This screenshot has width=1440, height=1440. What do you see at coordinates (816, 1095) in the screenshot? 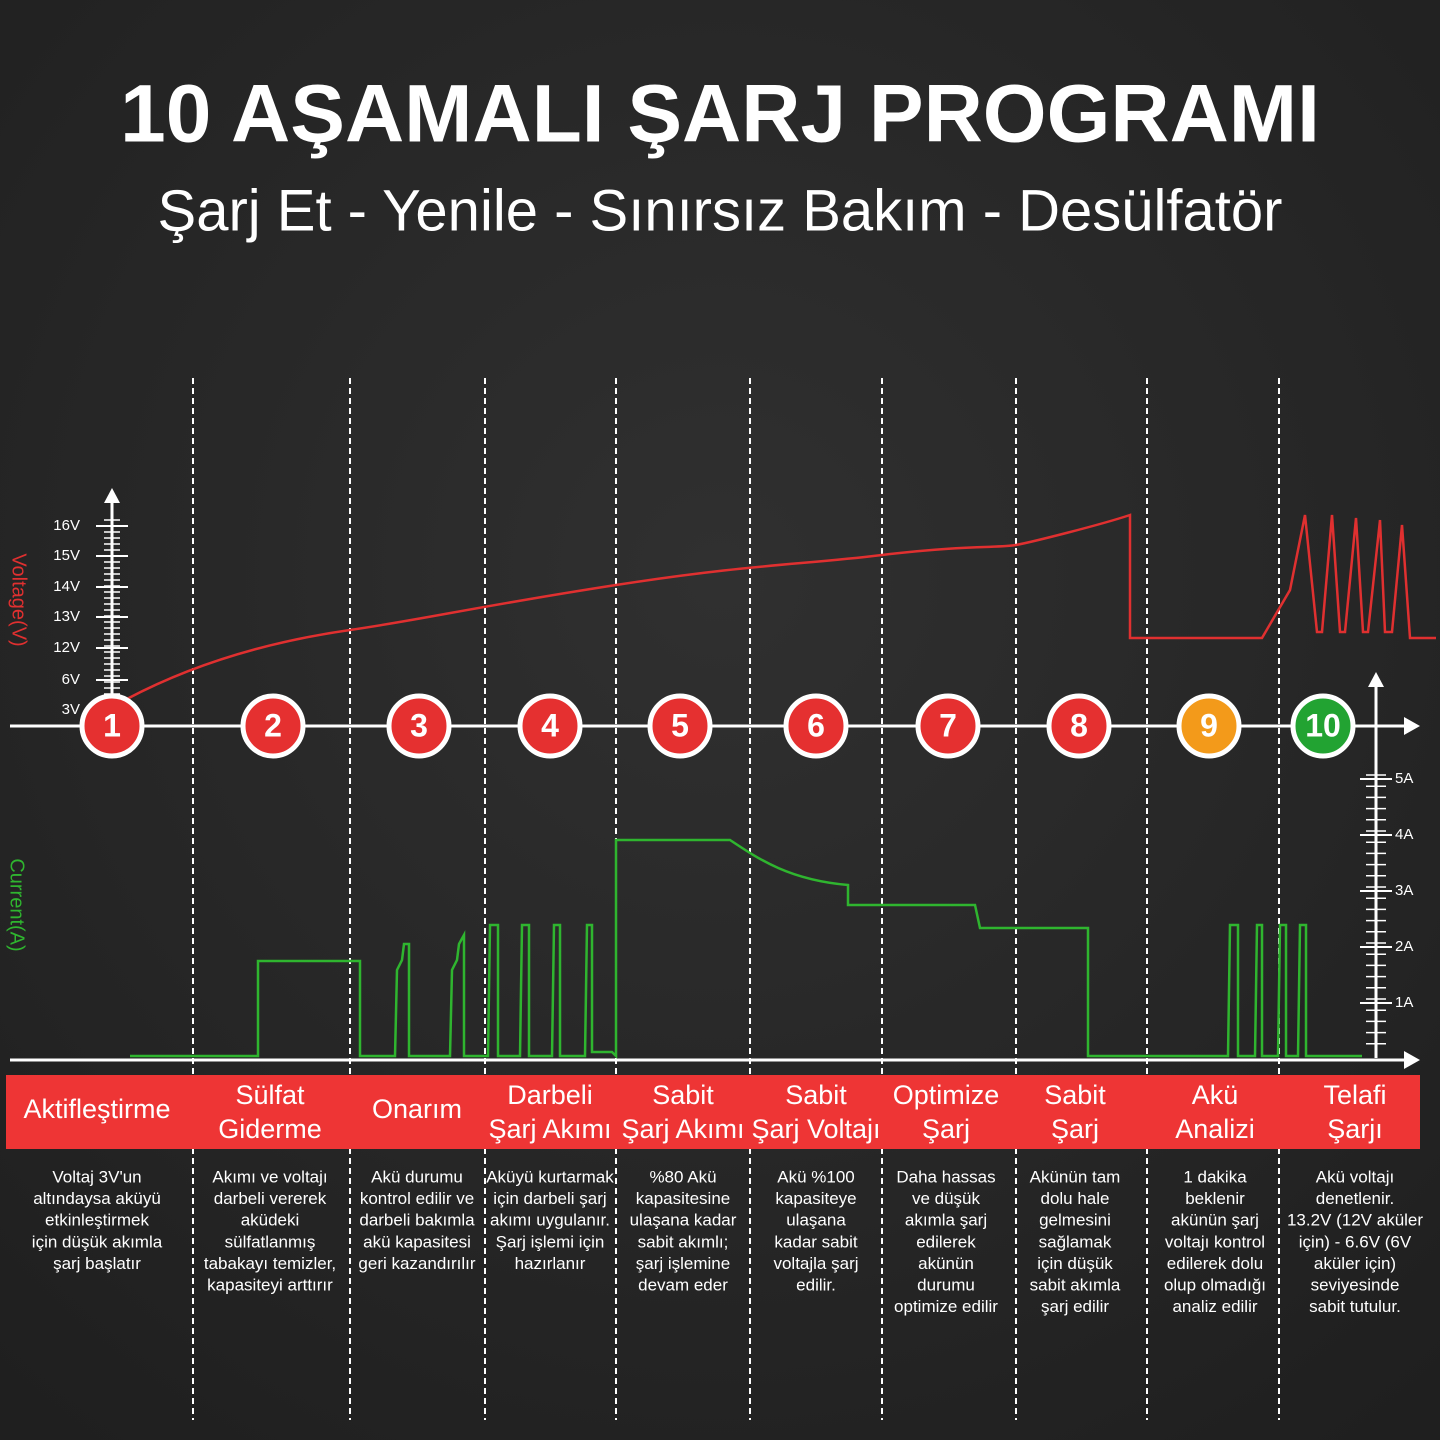
I see `stage-name: Sabit` at bounding box center [816, 1095].